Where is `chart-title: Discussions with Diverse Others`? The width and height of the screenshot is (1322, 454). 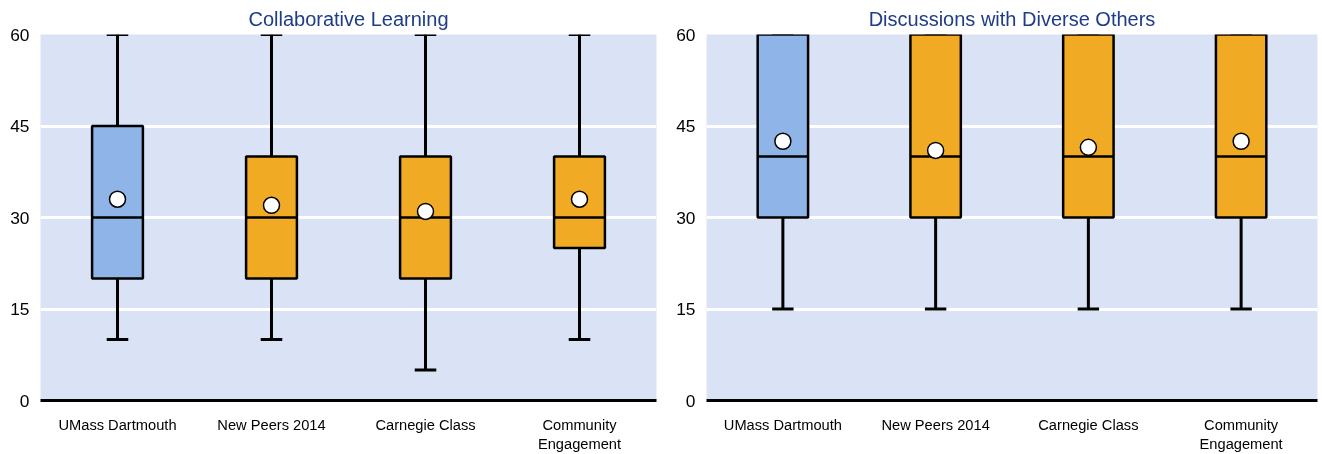
chart-title: Discussions with Diverse Others is located at coordinates (1012, 18).